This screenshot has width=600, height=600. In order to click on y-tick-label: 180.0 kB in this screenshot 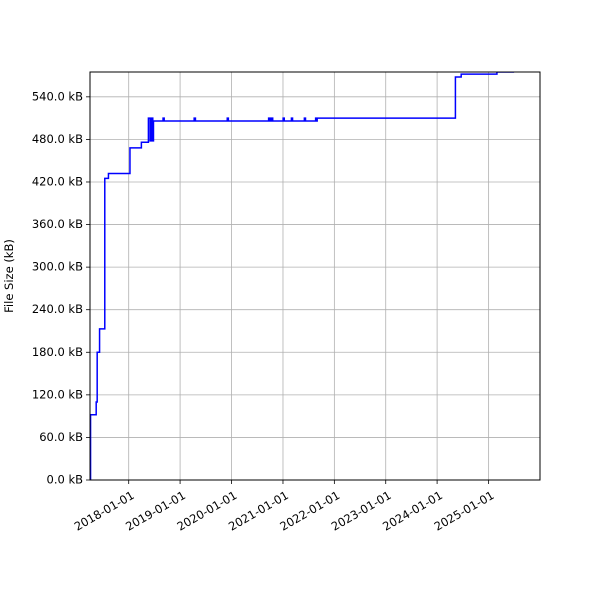, I will do `click(57, 352)`.